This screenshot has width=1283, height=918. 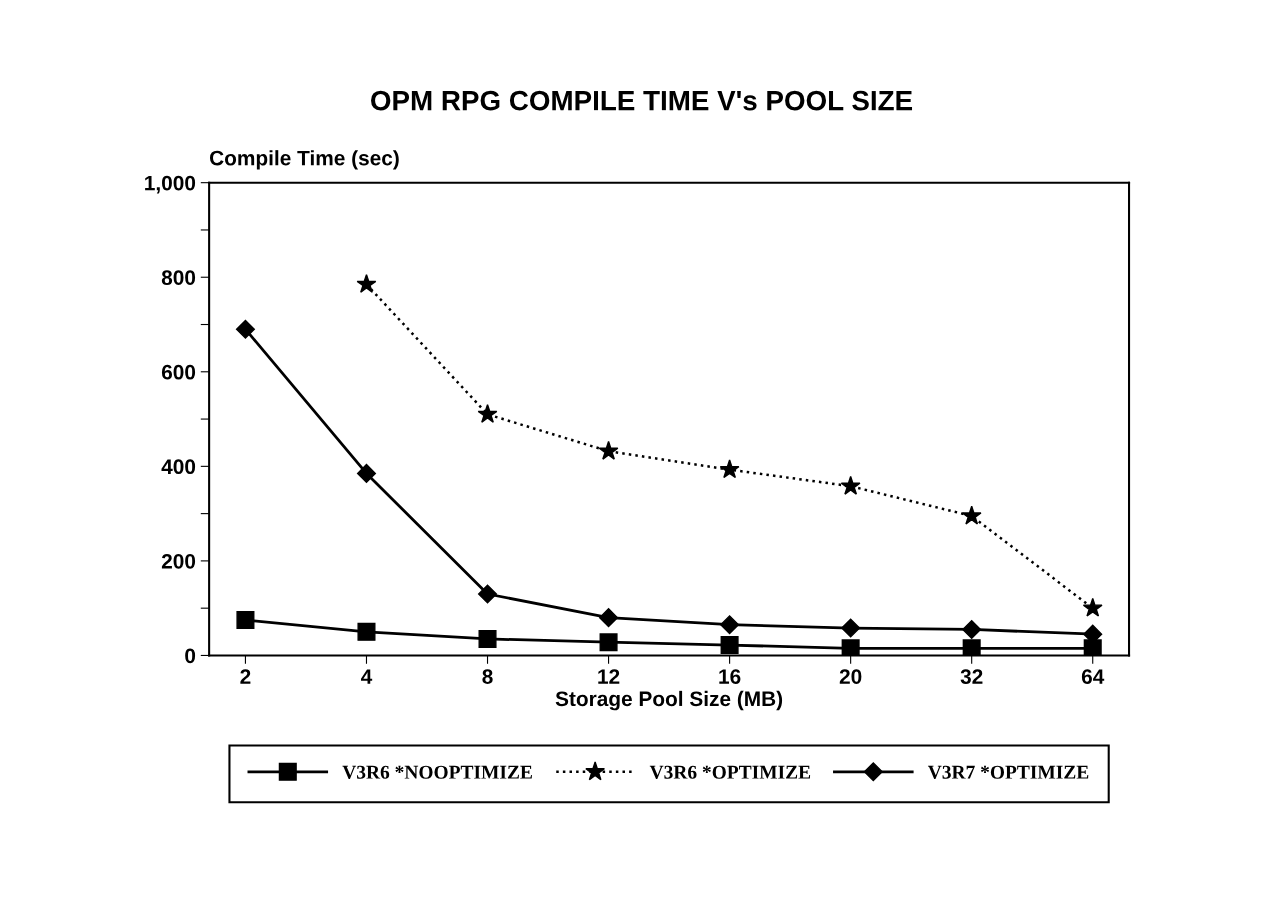 I want to click on y-tick-label: 0, so click(x=190, y=656).